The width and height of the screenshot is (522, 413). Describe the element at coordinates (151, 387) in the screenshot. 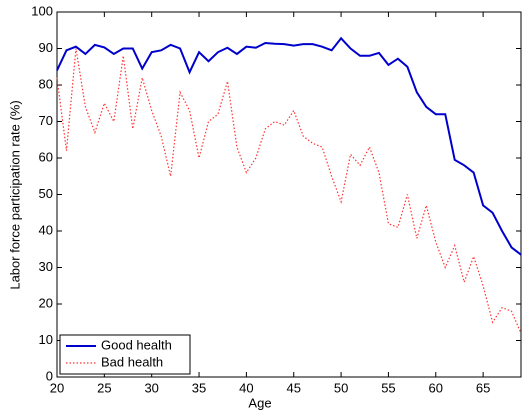

I see `x-tick-label: 30` at that location.